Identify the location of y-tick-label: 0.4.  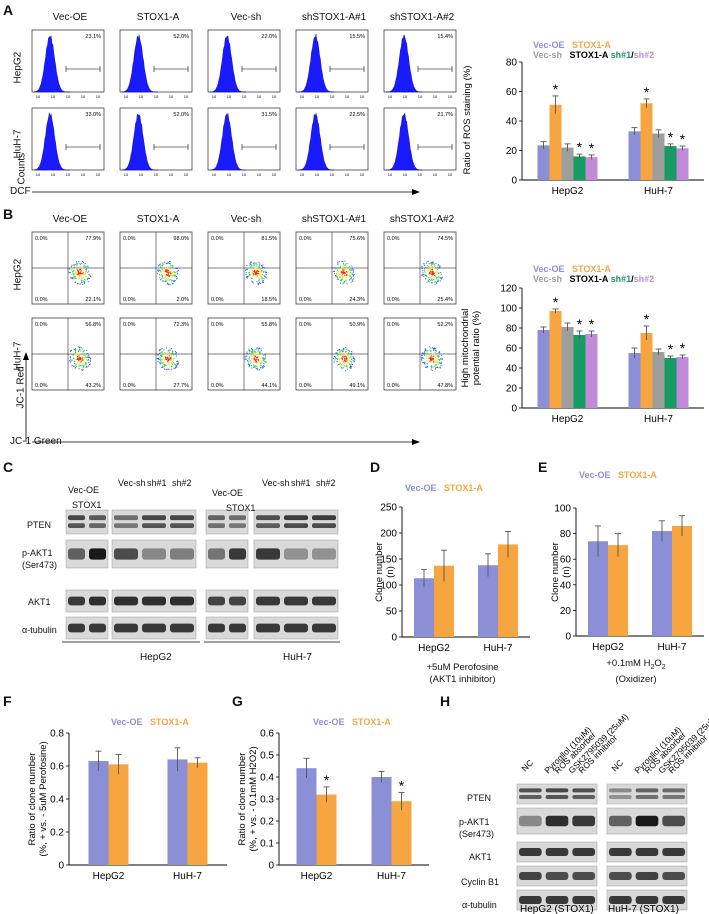
(57, 800).